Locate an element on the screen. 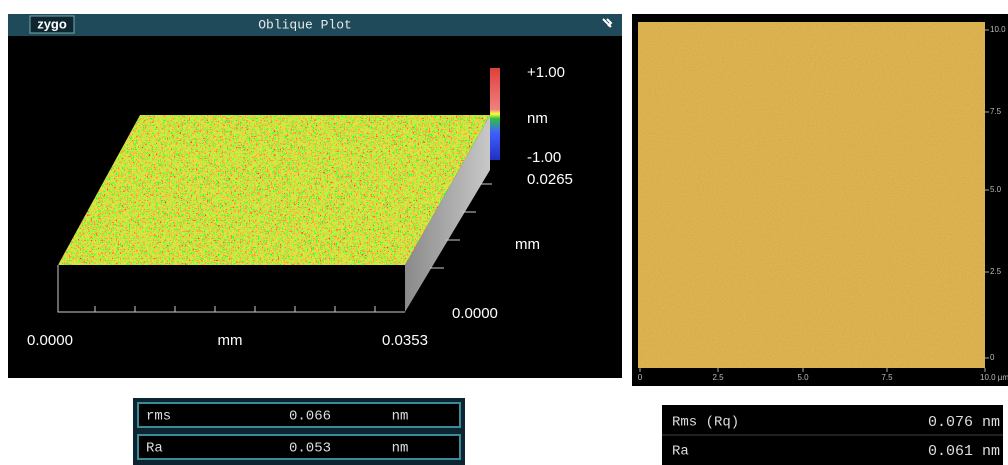 The image size is (1008, 465). metric-value: 0.066 is located at coordinates (310, 417).